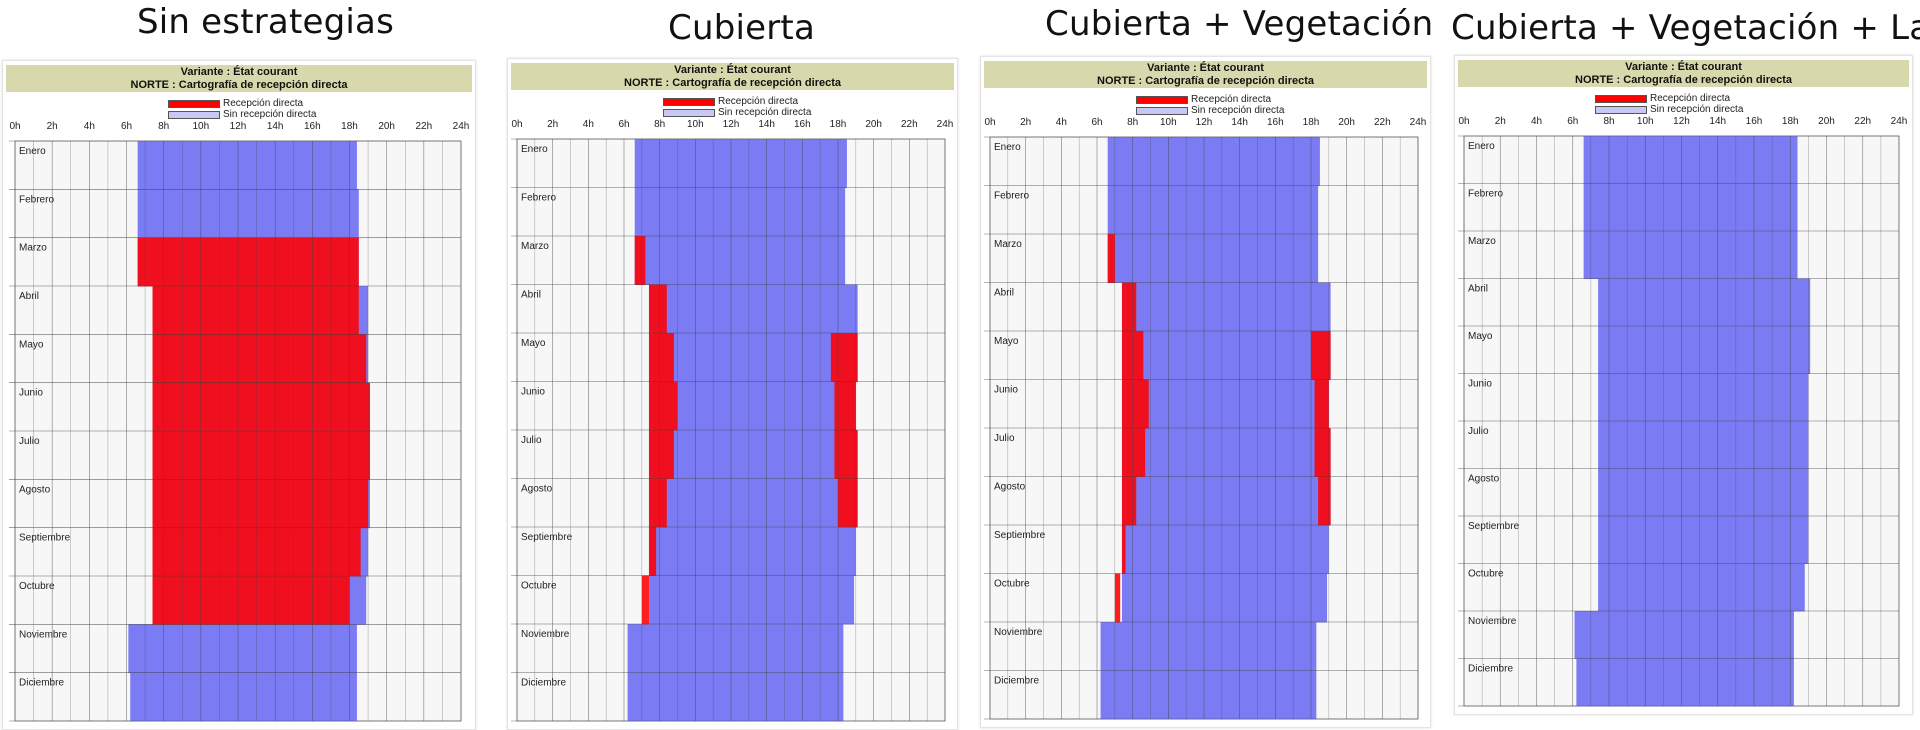 This screenshot has width=1920, height=730. What do you see at coordinates (1669, 104) in the screenshot?
I see `legend: Recepción directa Sin recepción directa` at bounding box center [1669, 104].